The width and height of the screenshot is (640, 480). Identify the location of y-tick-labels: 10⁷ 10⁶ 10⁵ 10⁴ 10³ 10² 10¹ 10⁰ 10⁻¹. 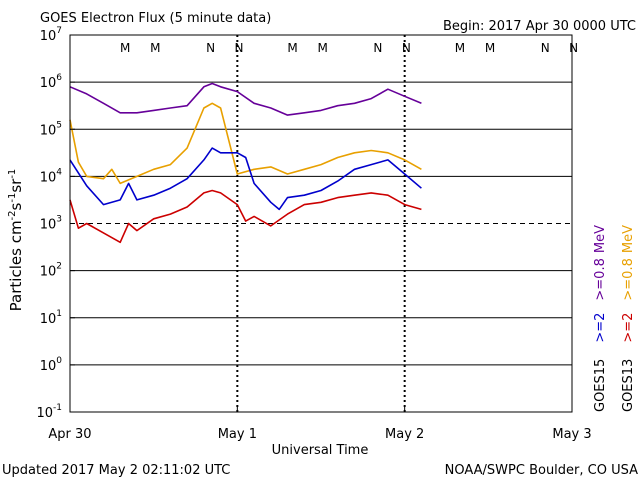
(55, 223).